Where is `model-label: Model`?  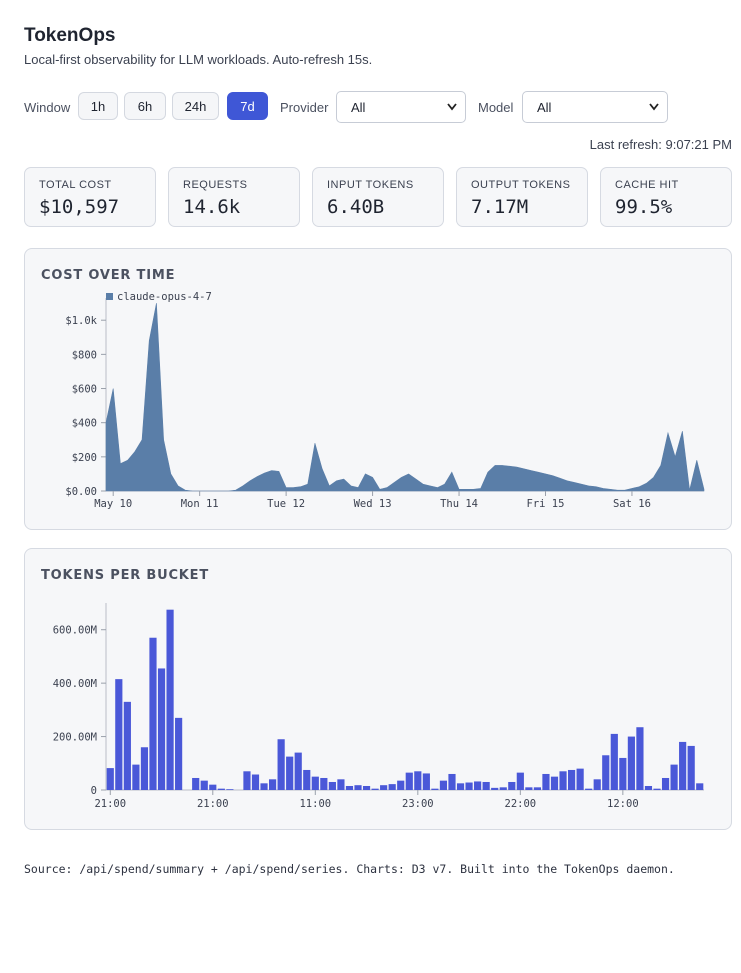 model-label: Model is located at coordinates (496, 107).